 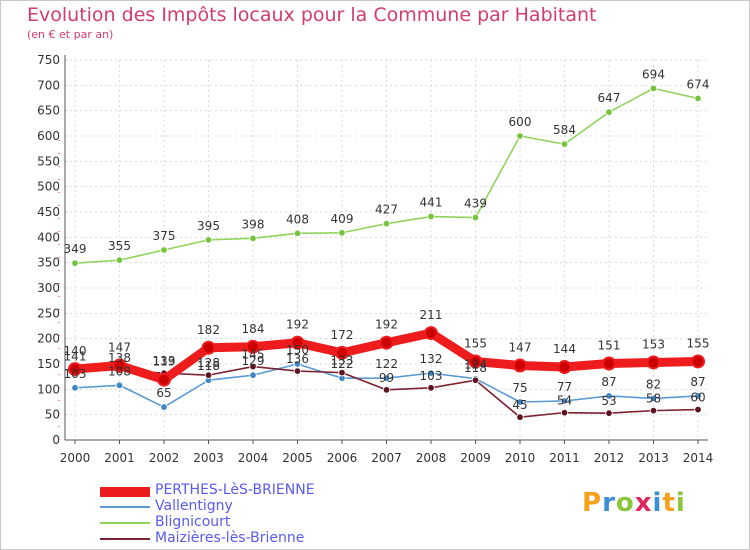 I want to click on data-label-maizi-res-l-s-brienne: 103, so click(x=431, y=376).